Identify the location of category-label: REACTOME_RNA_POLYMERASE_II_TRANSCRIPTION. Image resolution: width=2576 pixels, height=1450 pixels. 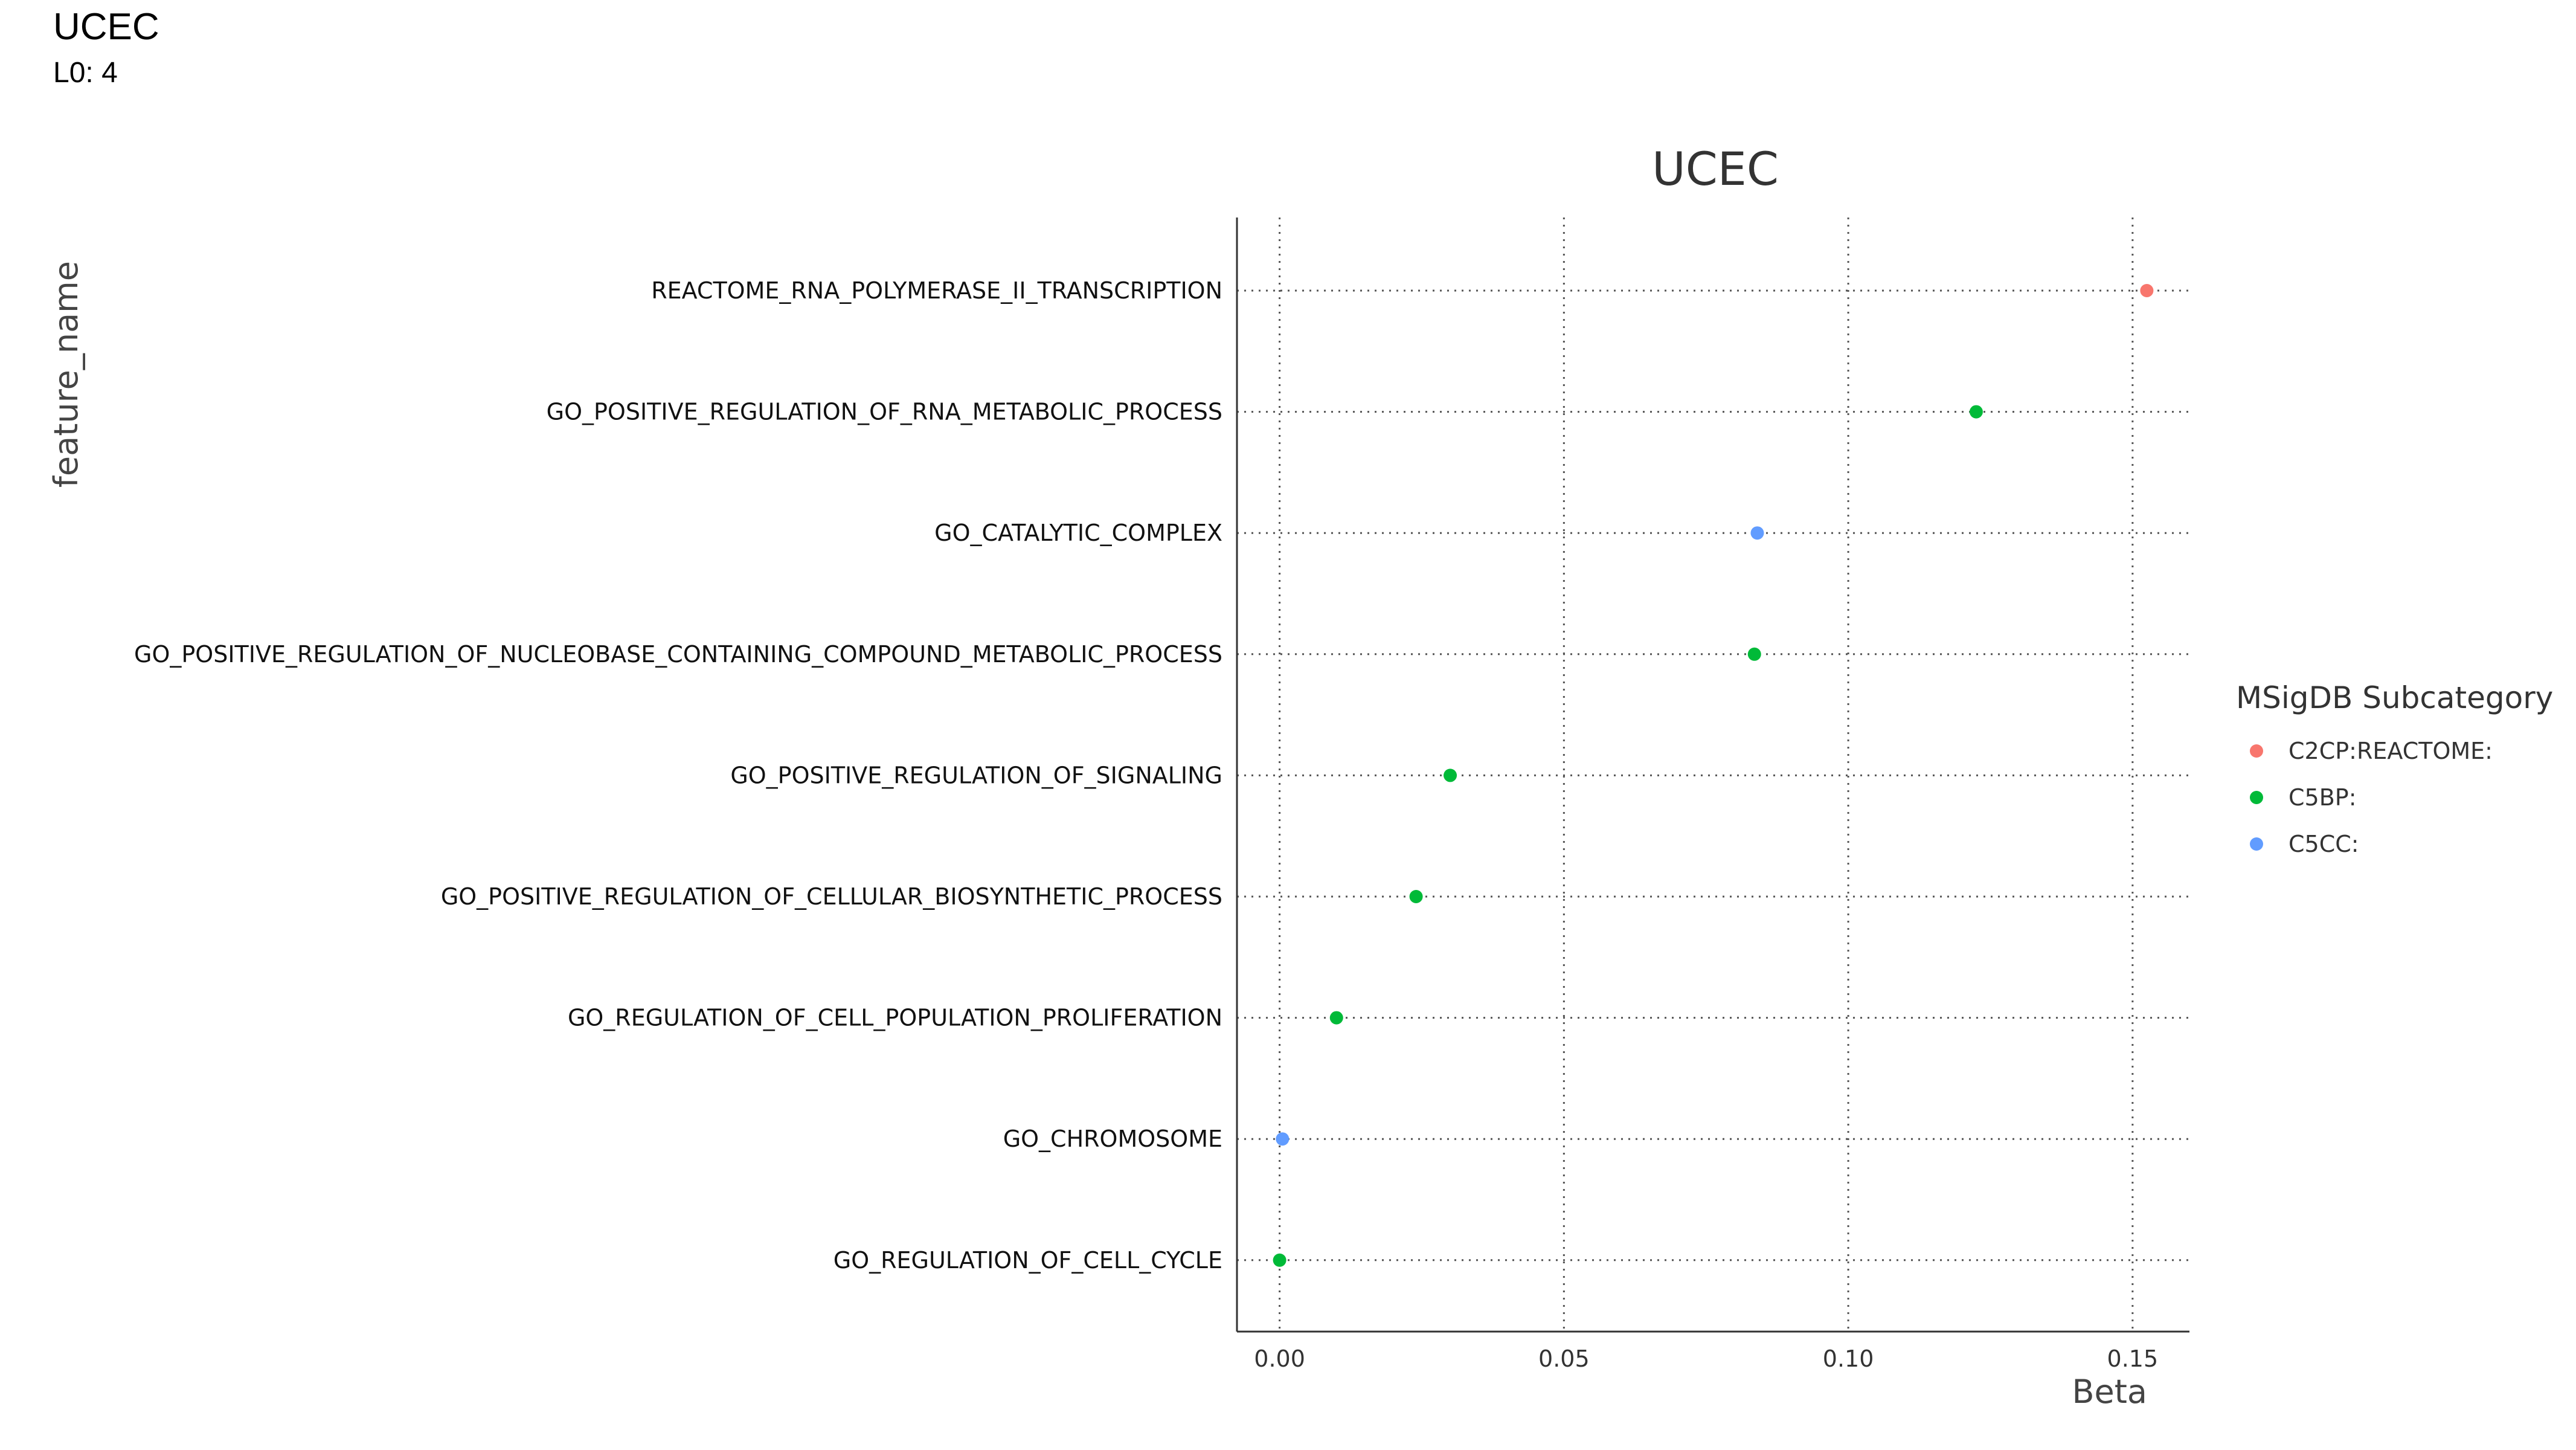
(936, 290).